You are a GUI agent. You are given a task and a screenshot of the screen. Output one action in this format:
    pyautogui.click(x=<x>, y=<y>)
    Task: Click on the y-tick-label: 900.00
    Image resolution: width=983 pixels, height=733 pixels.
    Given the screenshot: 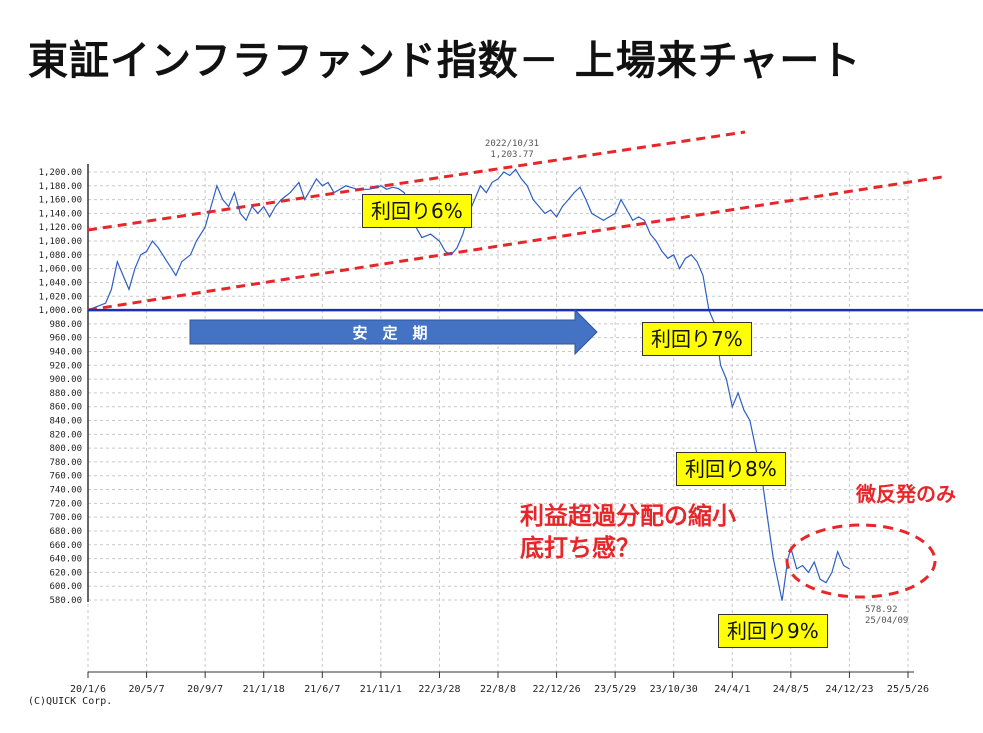 What is the action you would take?
    pyautogui.click(x=65, y=380)
    